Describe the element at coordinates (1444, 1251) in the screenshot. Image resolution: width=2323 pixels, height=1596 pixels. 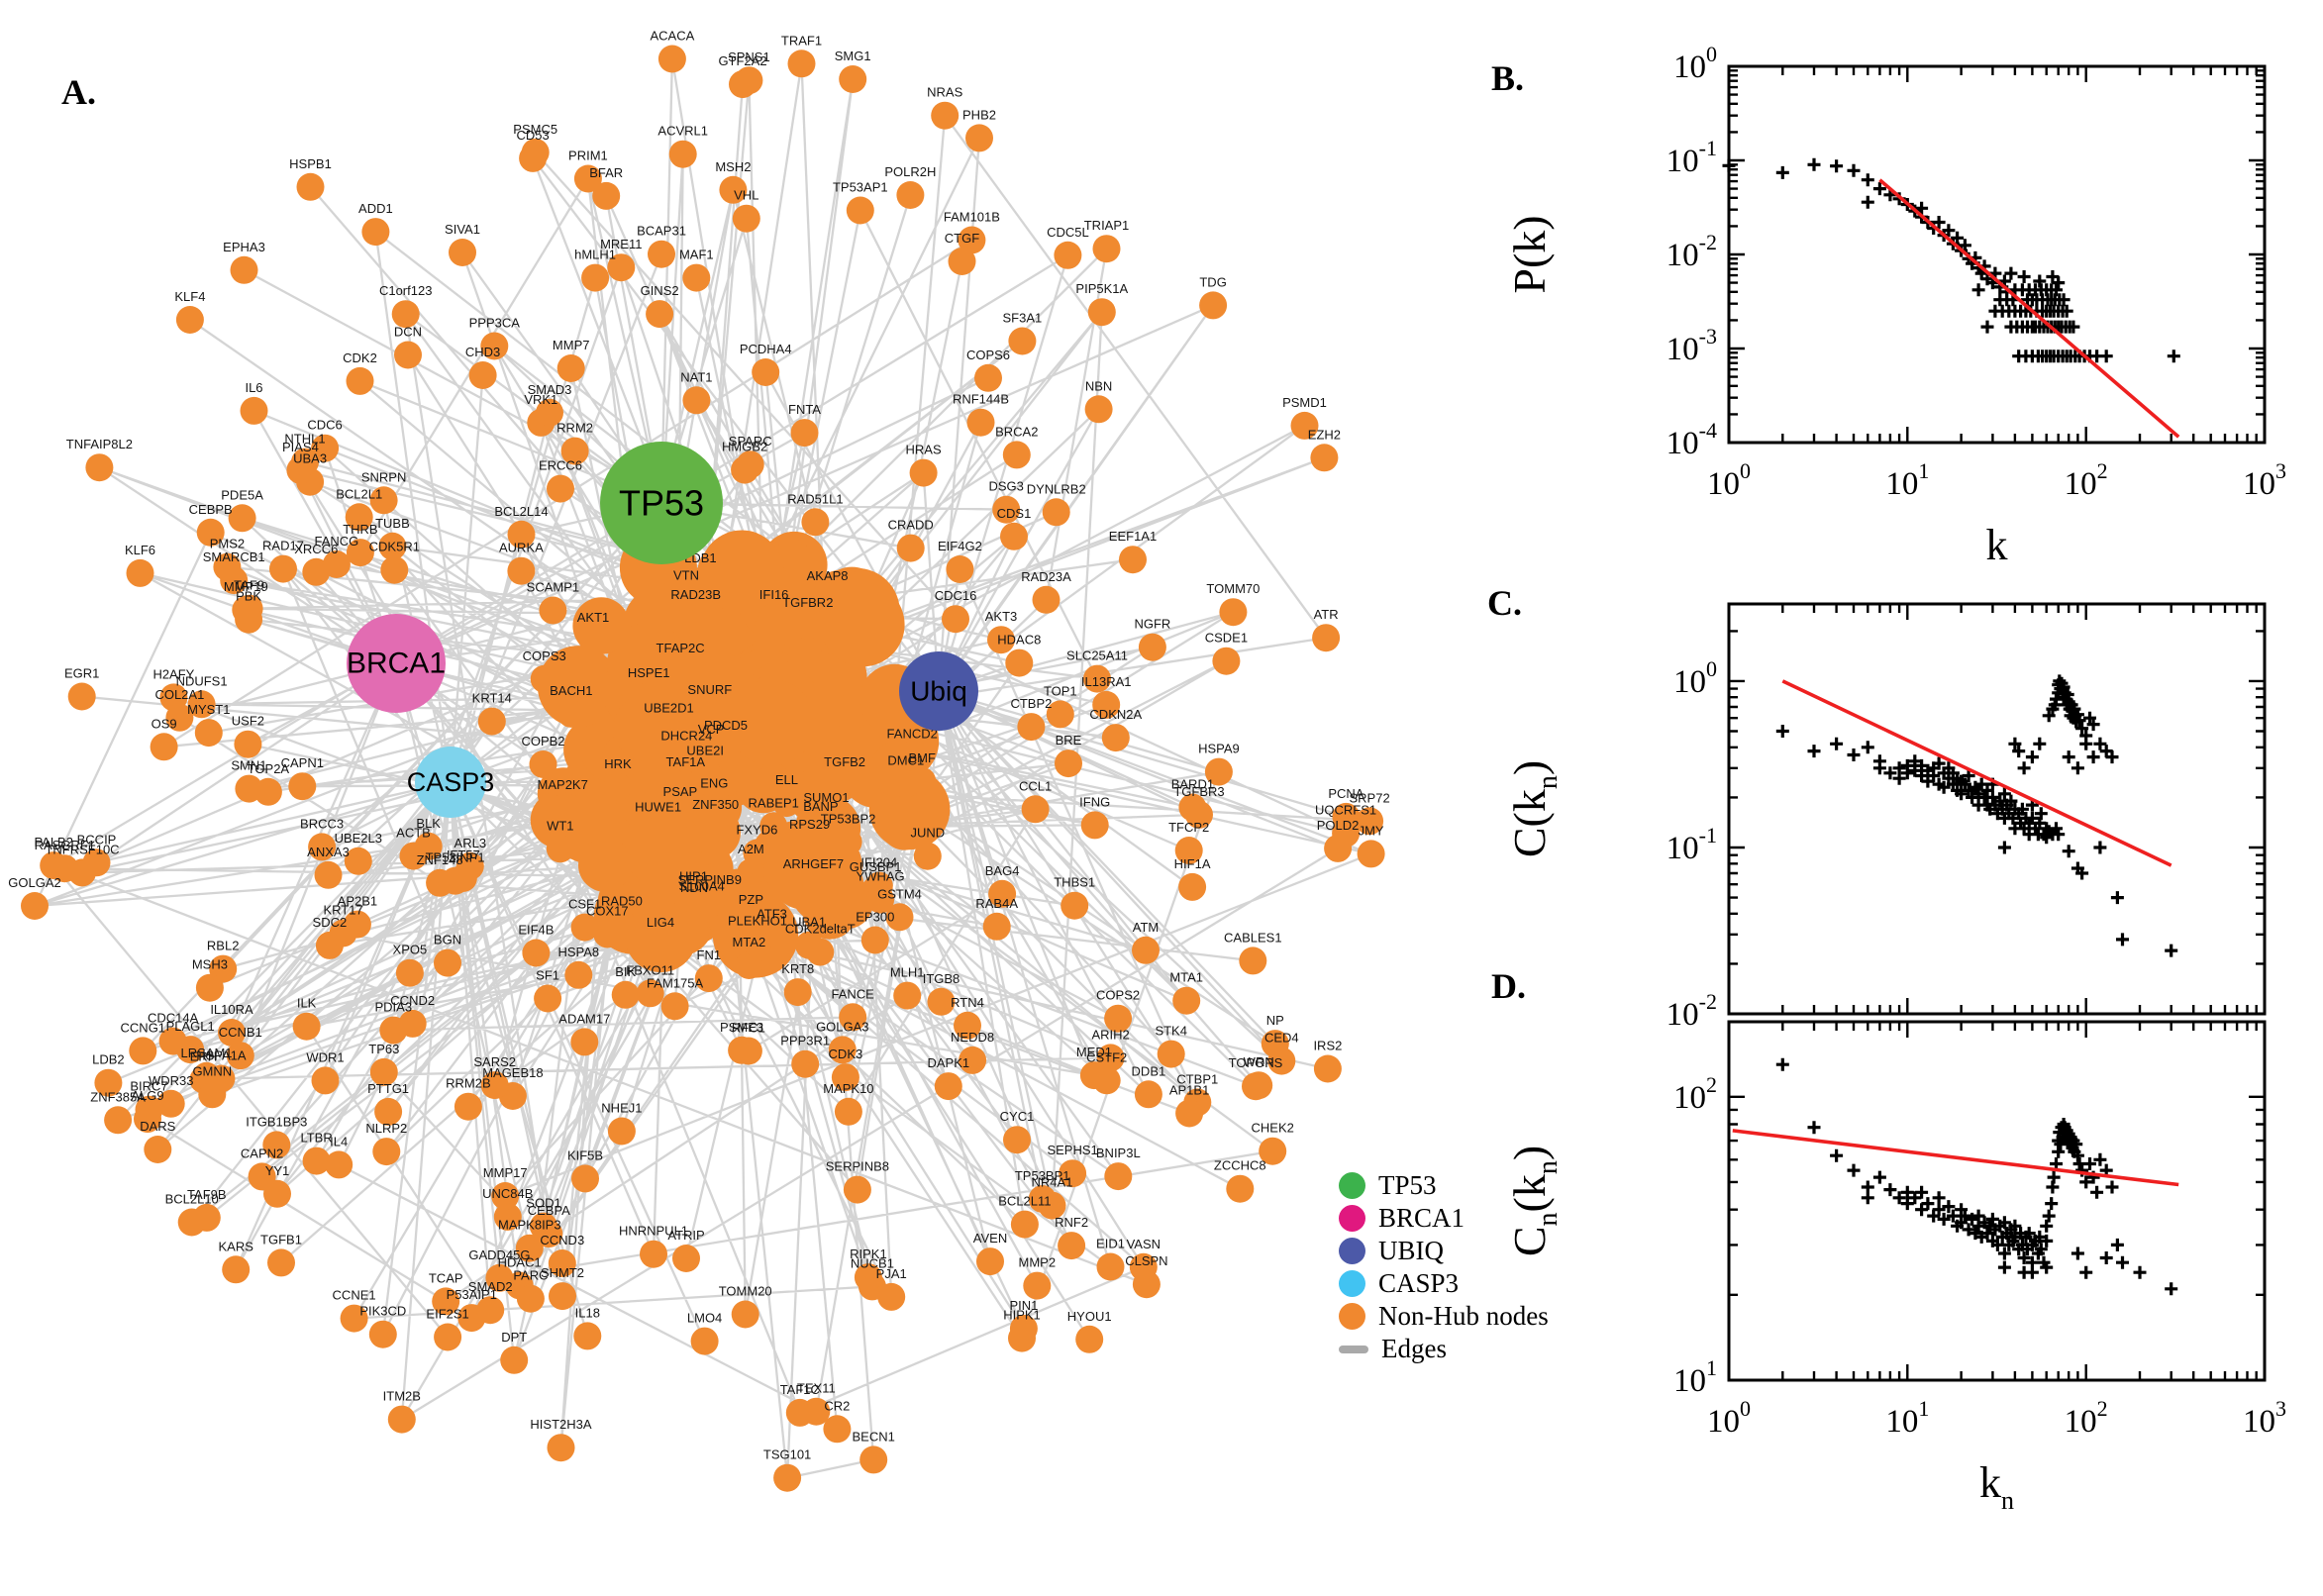
I see `legend-item-ubiq: UBIQ` at that location.